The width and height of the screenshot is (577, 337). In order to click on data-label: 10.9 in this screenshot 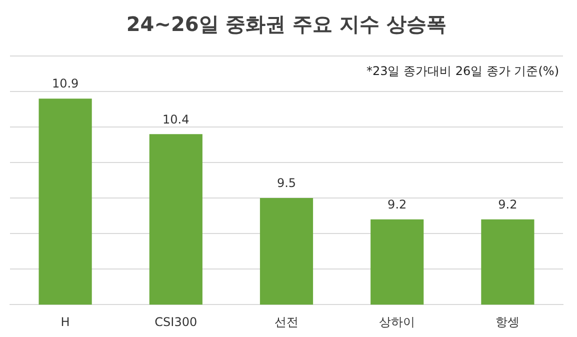, I will do `click(65, 83)`.